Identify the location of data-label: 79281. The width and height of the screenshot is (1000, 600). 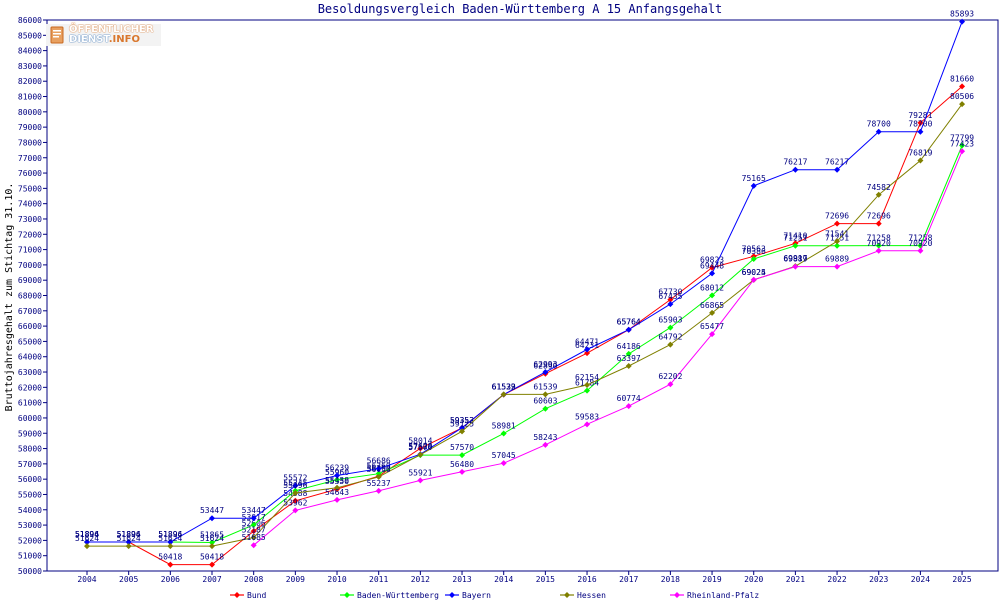
(920, 115).